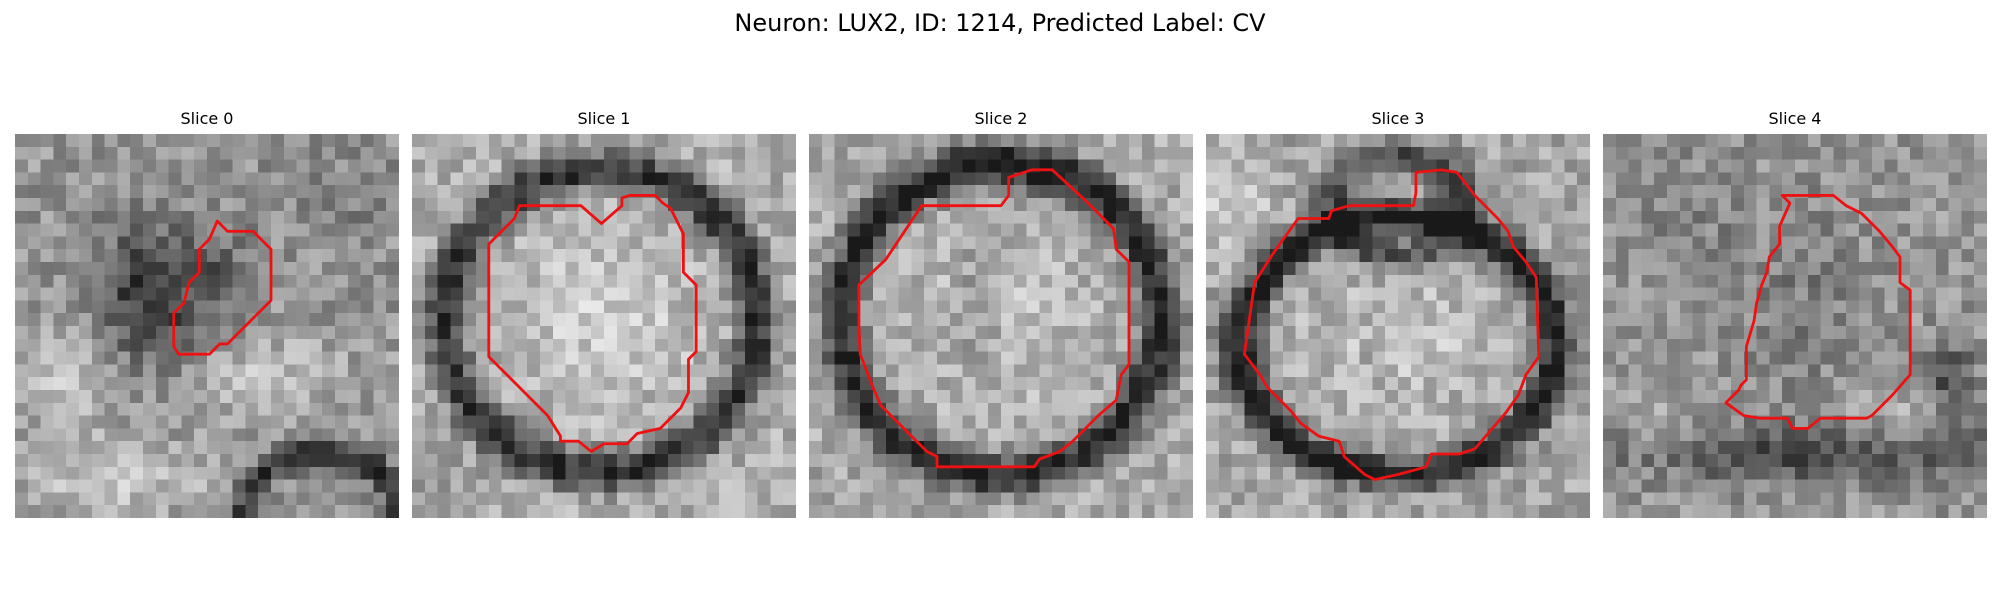 This screenshot has height=600, width=2000. What do you see at coordinates (604, 119) in the screenshot?
I see `slice-title-1: Slice 1` at bounding box center [604, 119].